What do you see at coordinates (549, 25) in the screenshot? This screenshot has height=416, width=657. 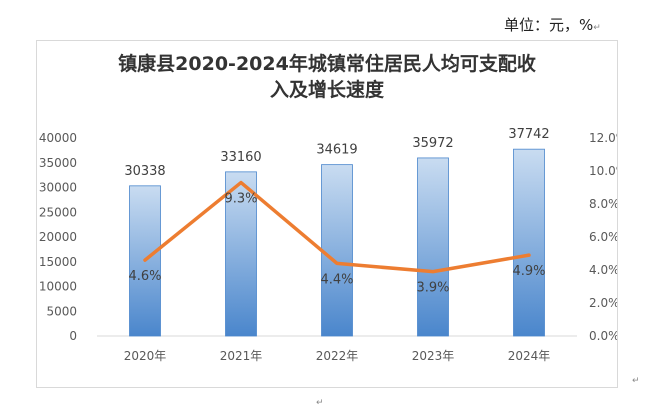 I see `unit-text: 单位：元，%` at bounding box center [549, 25].